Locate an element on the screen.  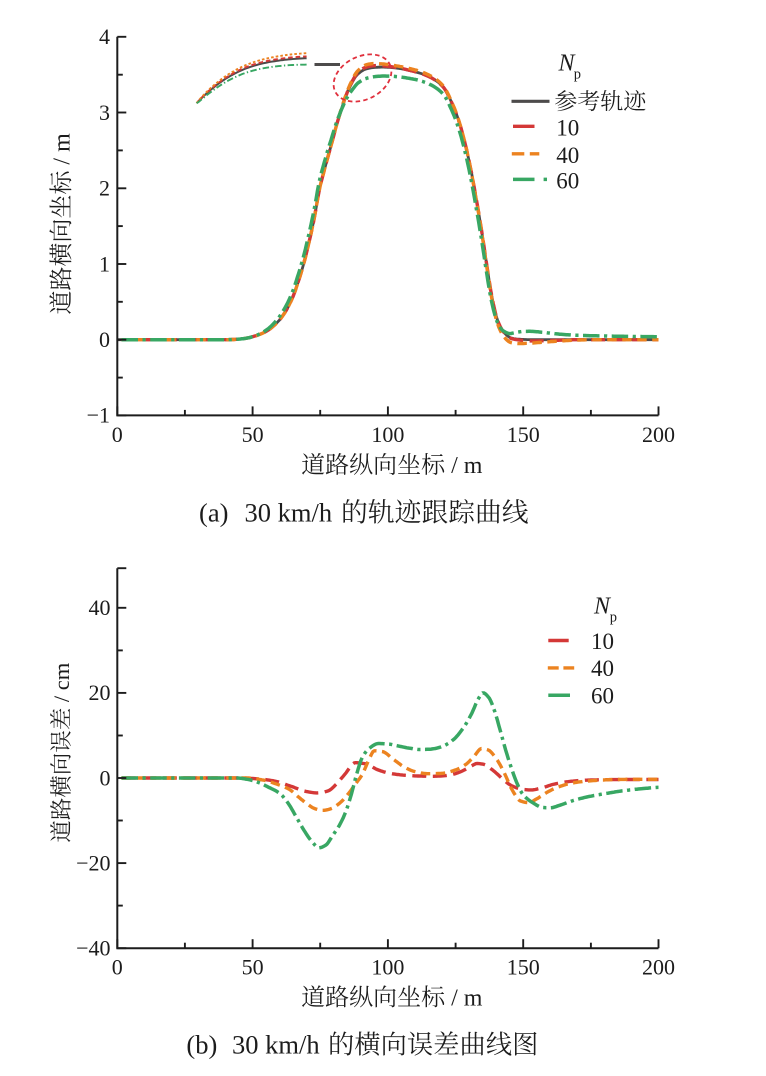
svg-text: 20 is located at coordinates (100, 692).